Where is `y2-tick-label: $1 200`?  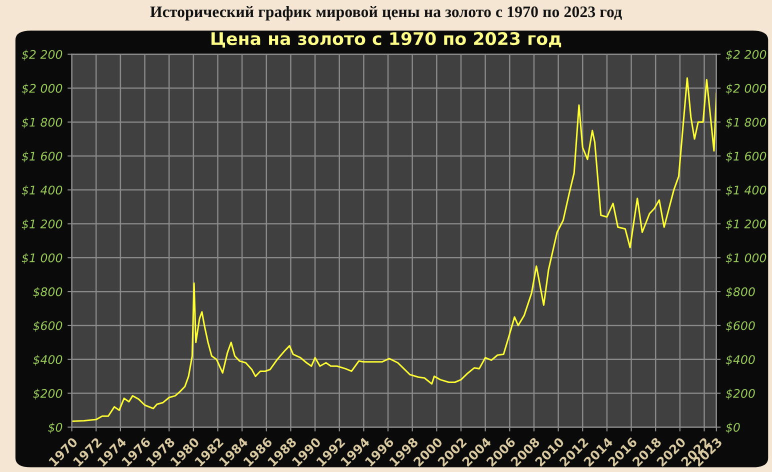 y2-tick-label: $1 200 is located at coordinates (746, 224).